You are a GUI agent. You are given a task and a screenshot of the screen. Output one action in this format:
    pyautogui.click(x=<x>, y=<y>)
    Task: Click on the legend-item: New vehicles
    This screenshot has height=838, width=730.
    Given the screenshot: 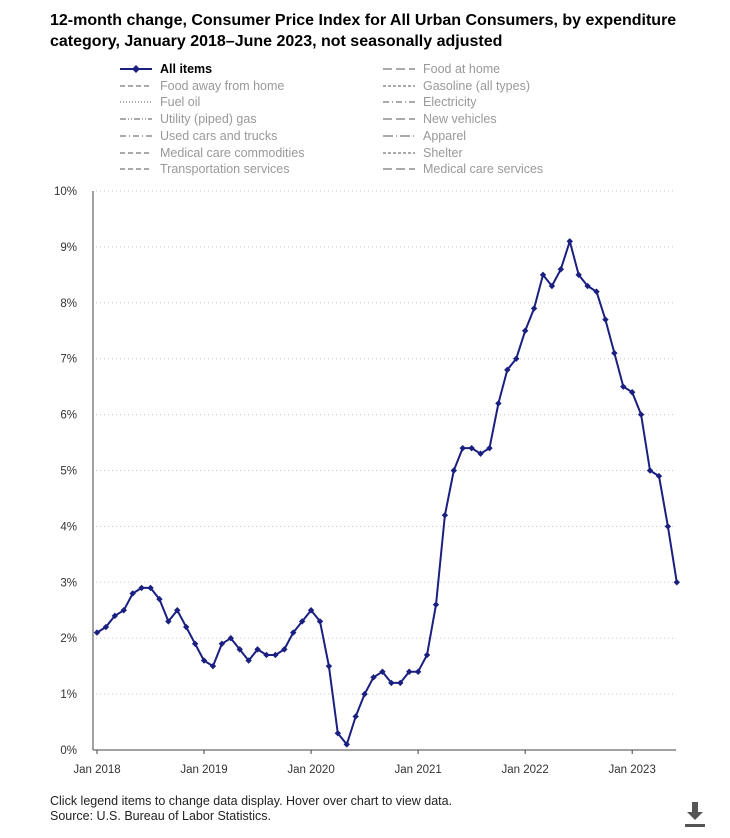 What is the action you would take?
    pyautogui.click(x=439, y=119)
    